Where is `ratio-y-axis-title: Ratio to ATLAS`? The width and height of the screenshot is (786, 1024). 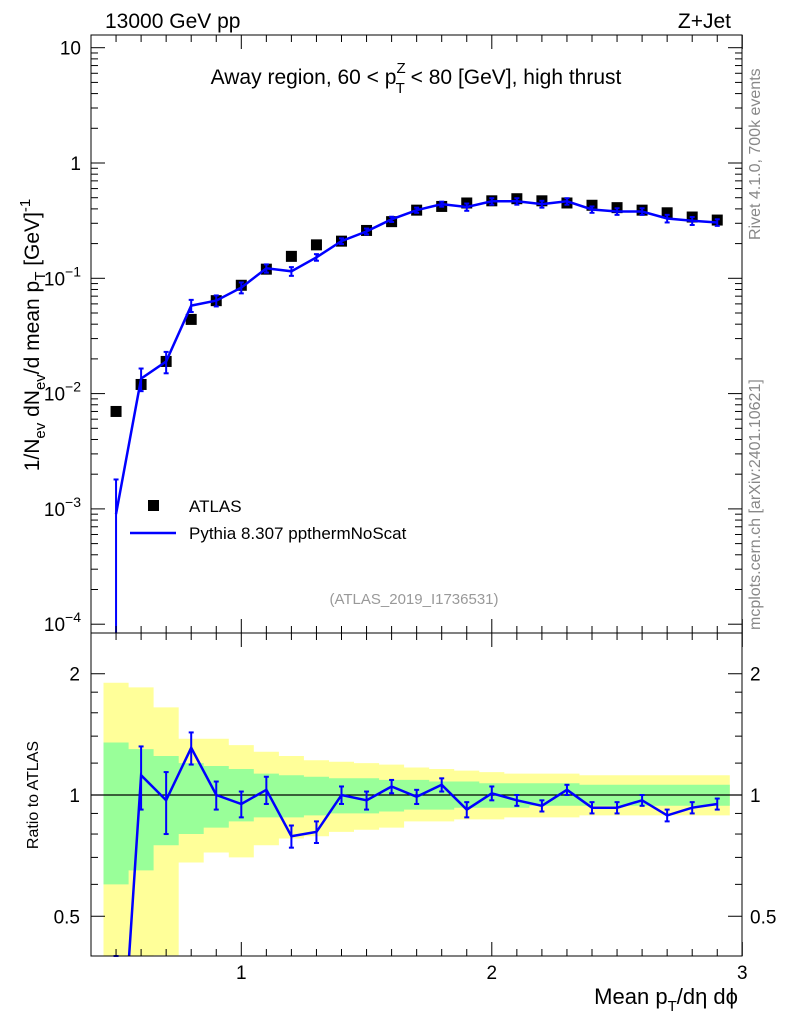
ratio-y-axis-title: Ratio to ATLAS is located at coordinates (33, 795).